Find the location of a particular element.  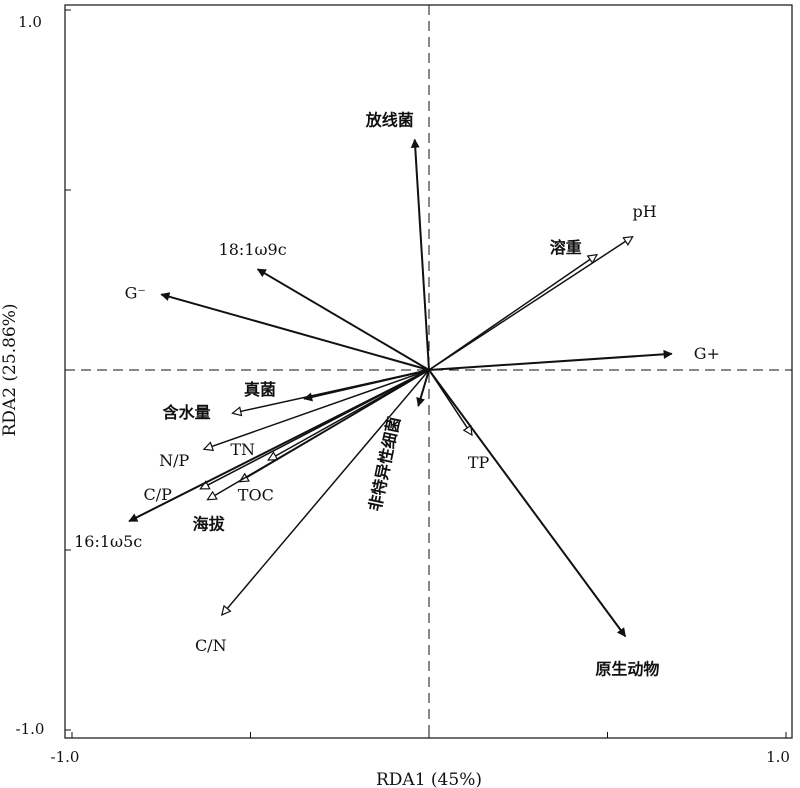

x-axis-label: RDA1 (45%) is located at coordinates (429, 779).